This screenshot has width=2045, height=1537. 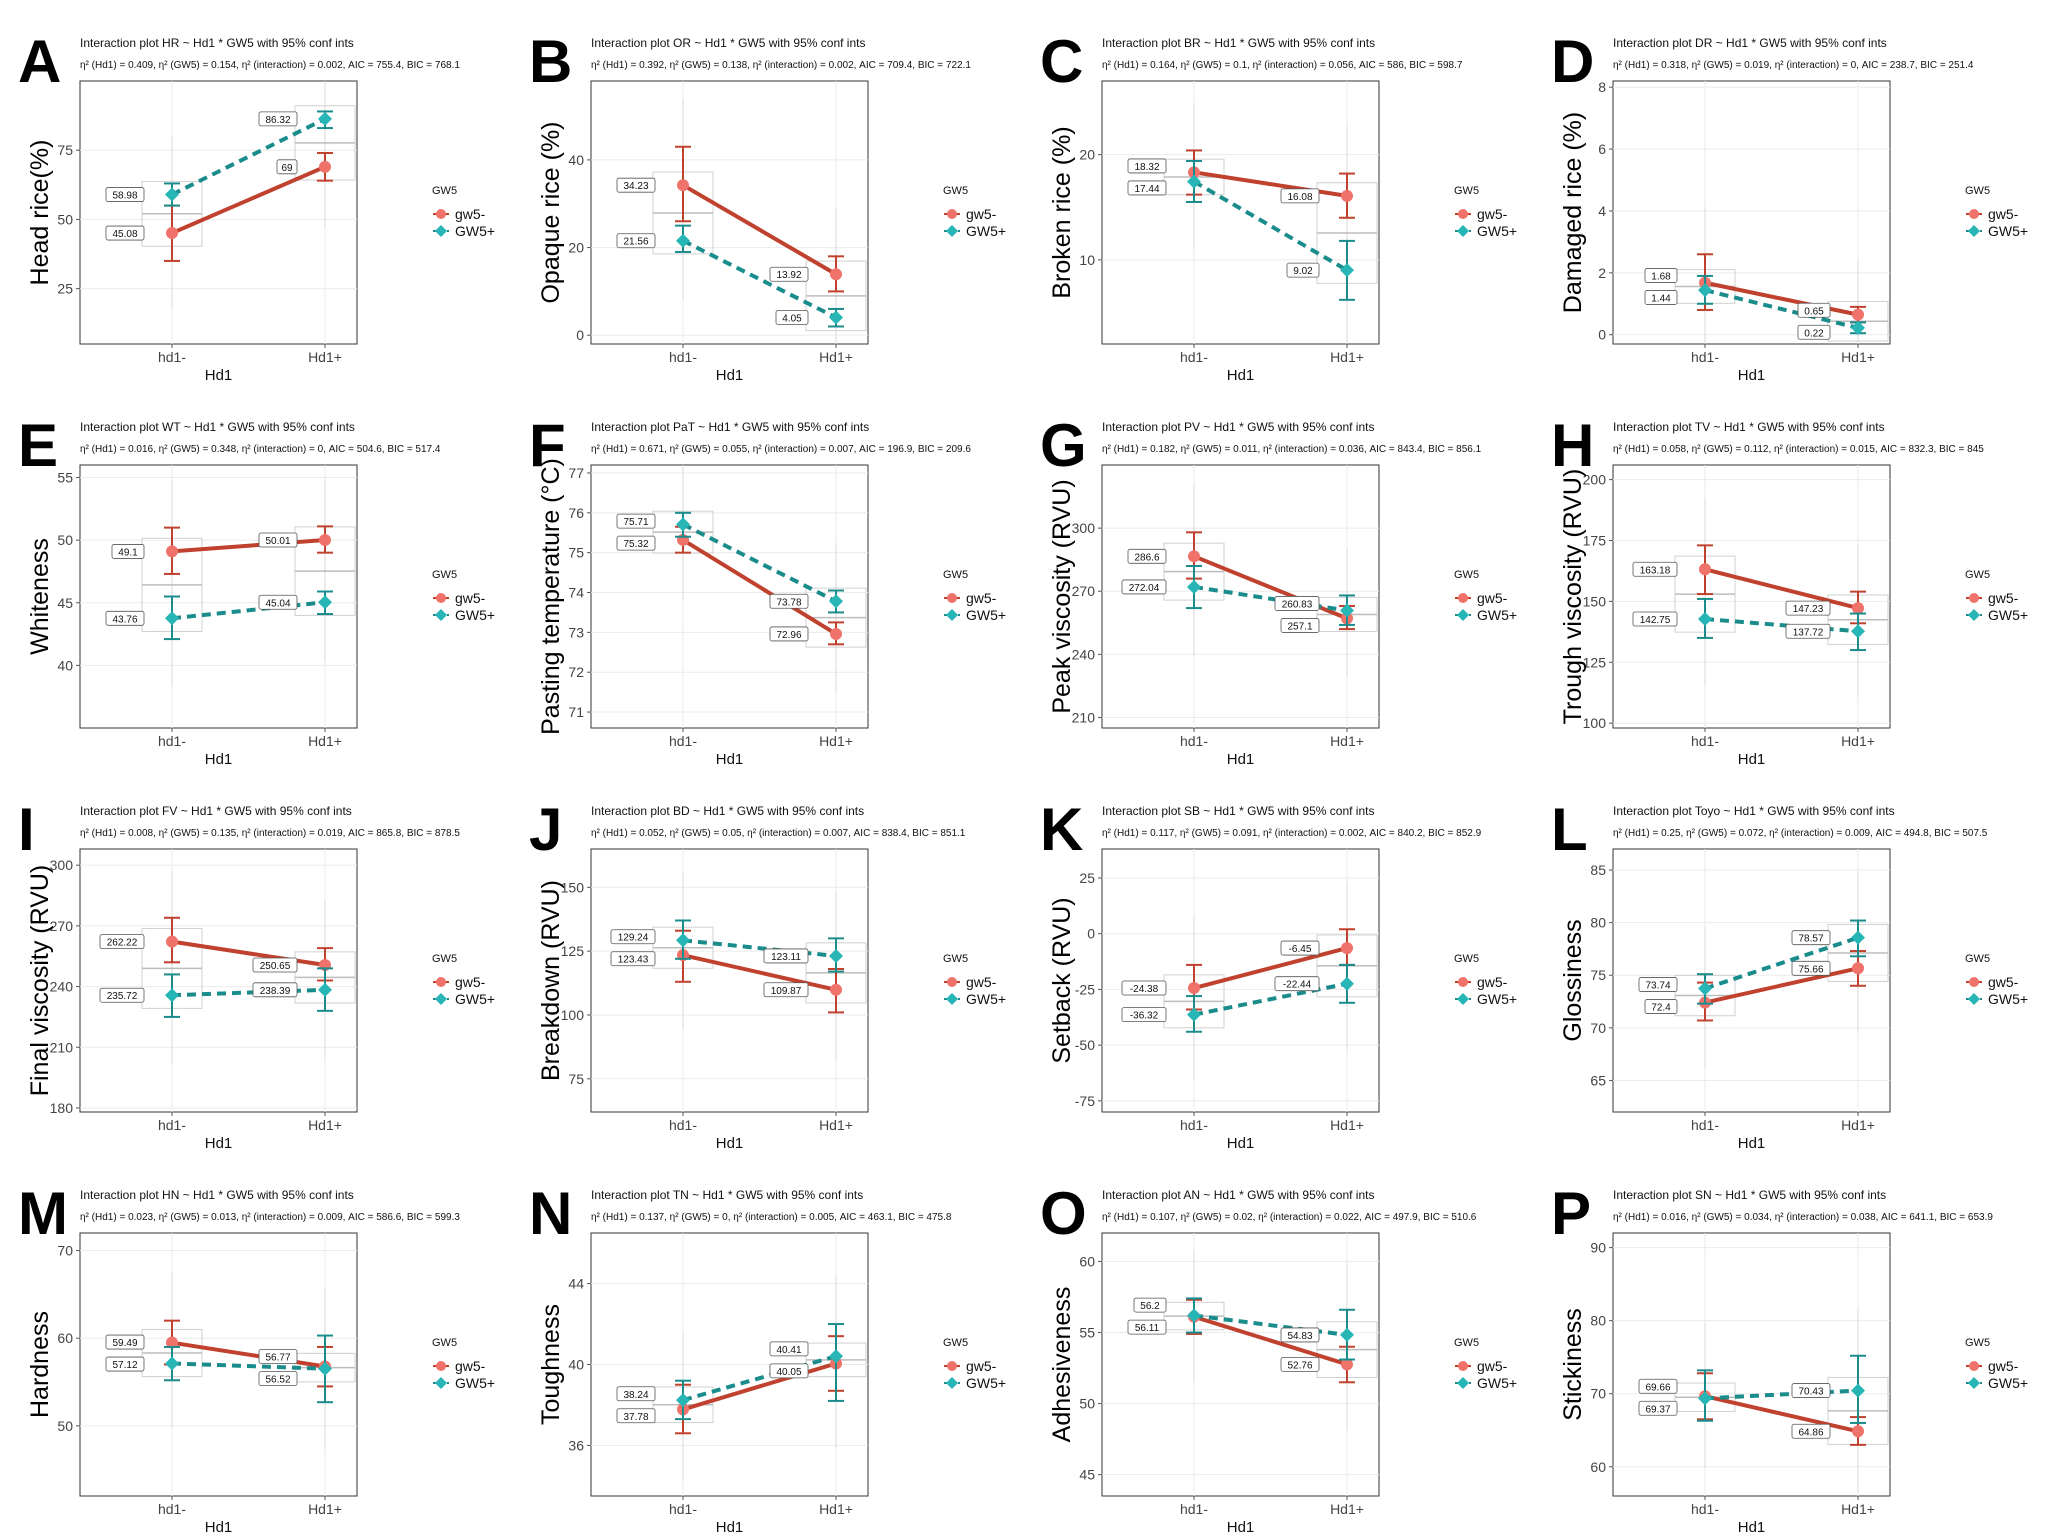 What do you see at coordinates (125, 233) in the screenshot?
I see `data-label: 45.08` at bounding box center [125, 233].